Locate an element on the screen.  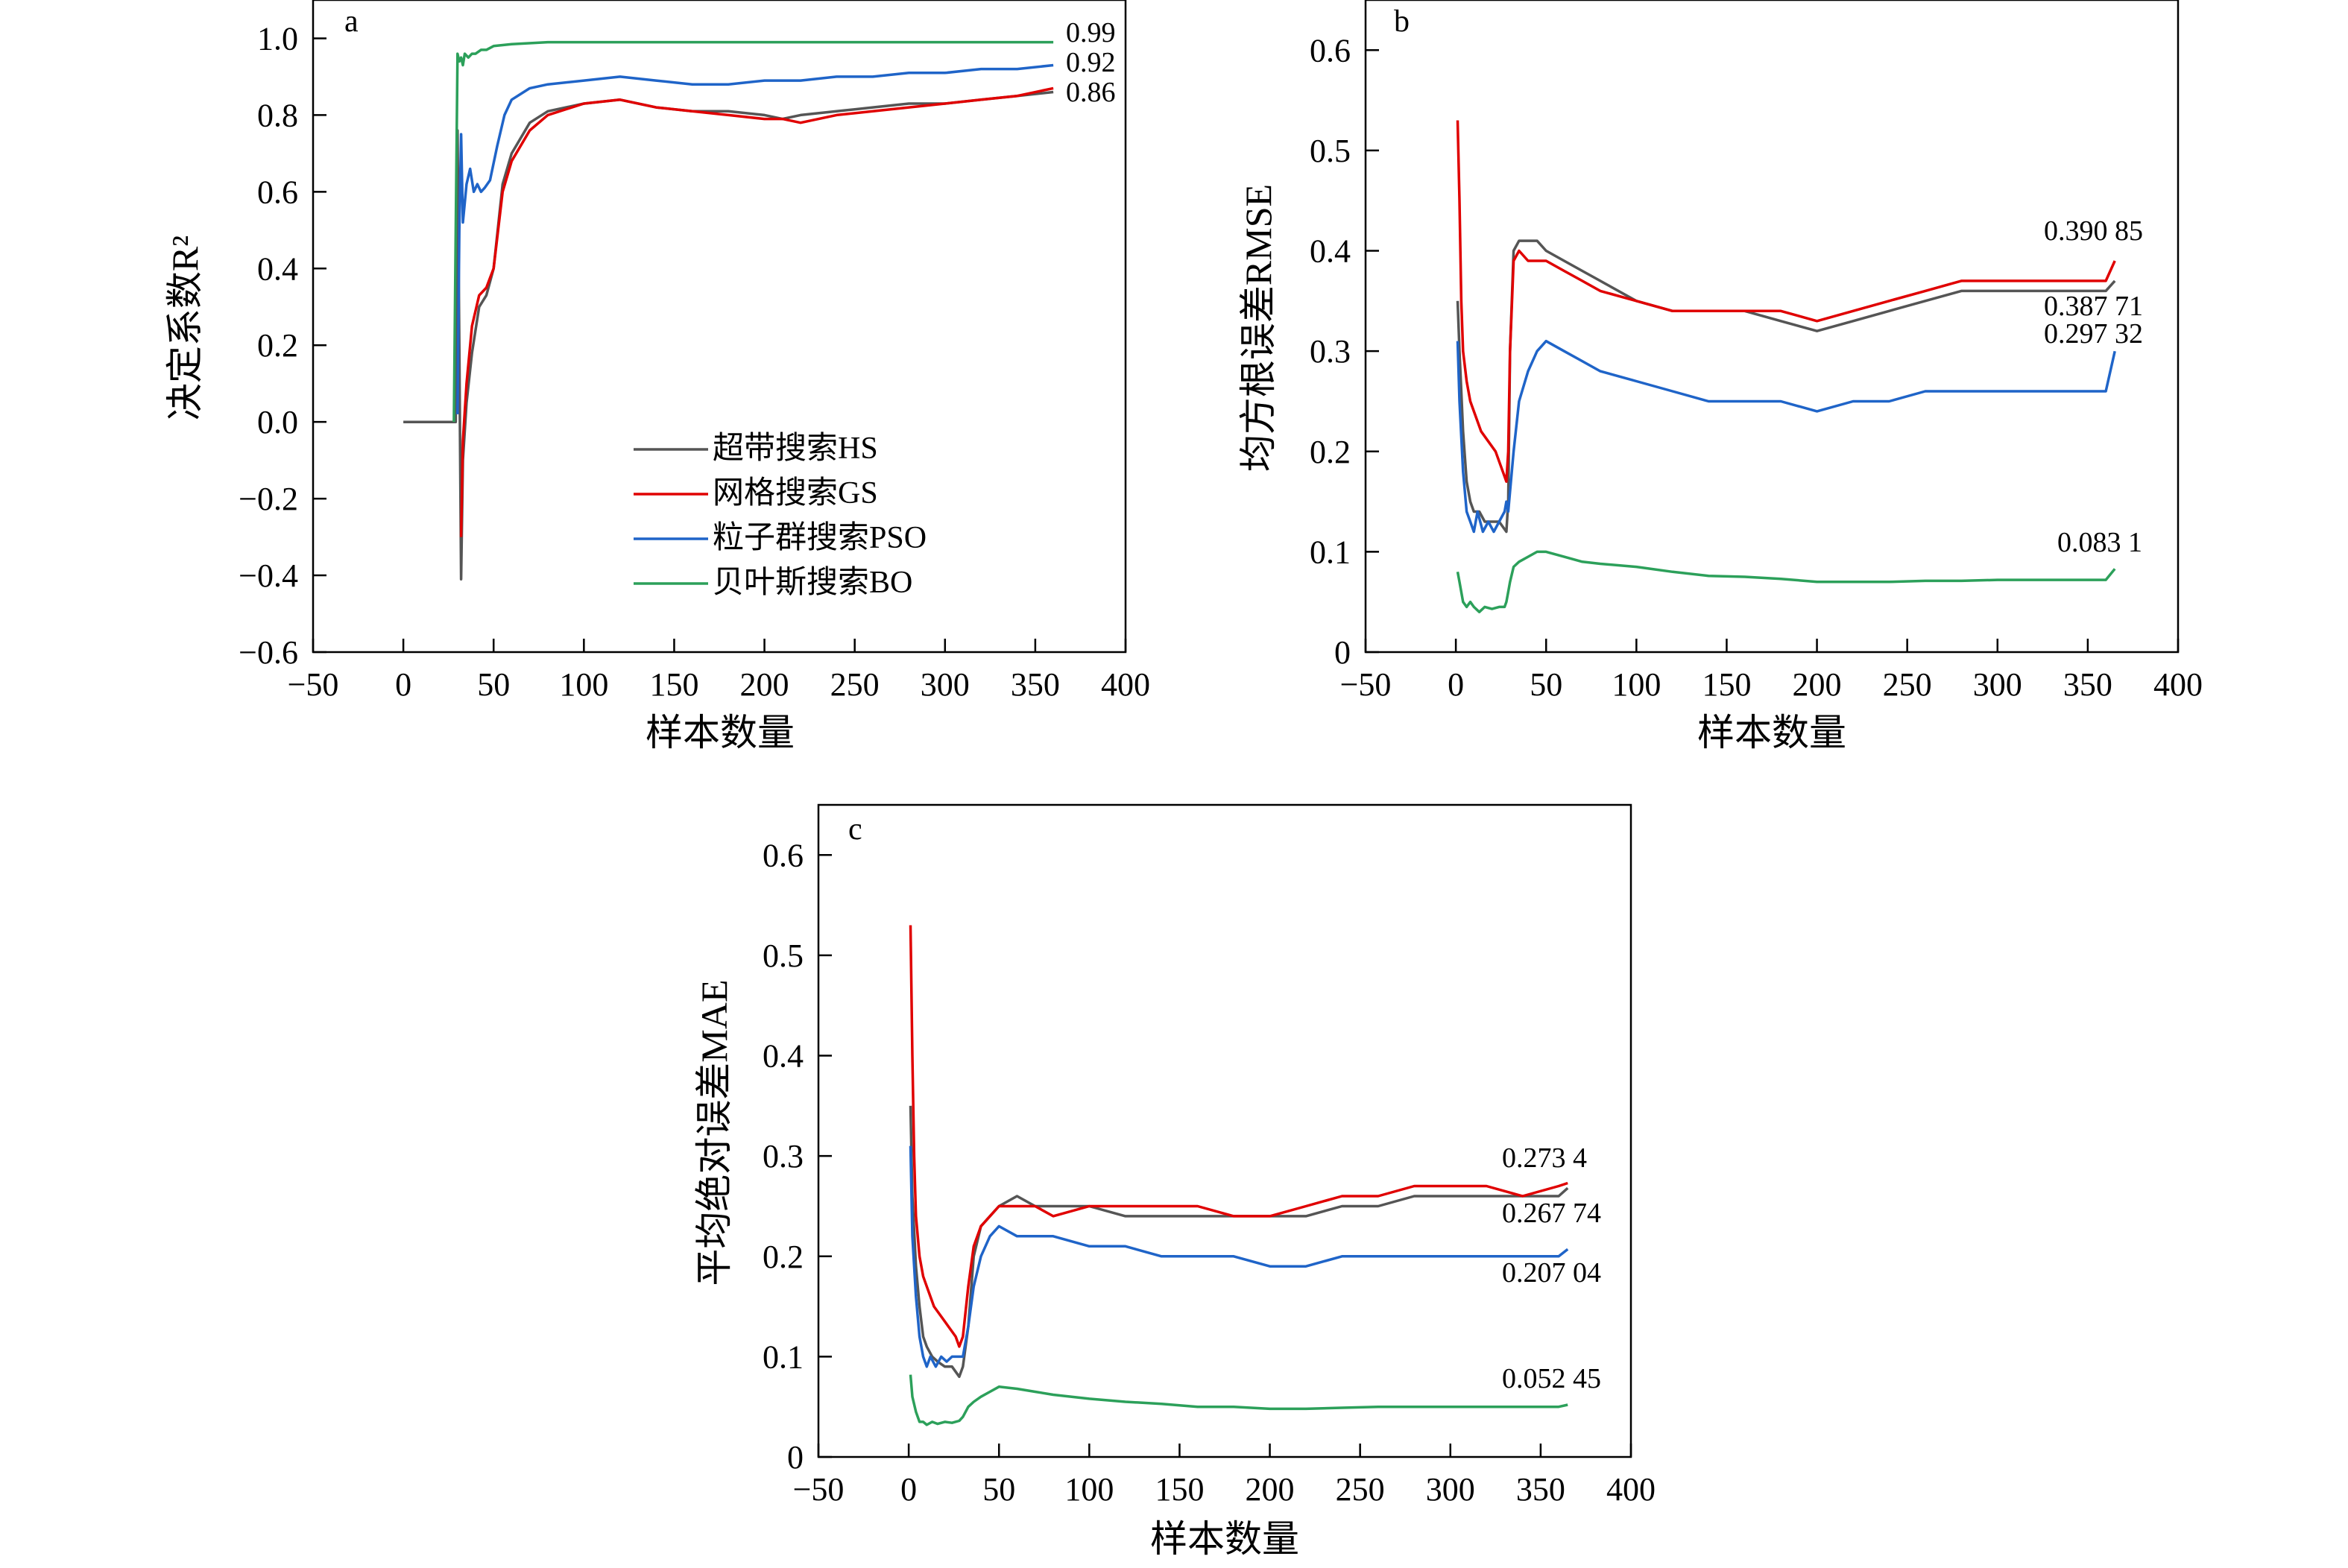
end-value-label: 0.86 is located at coordinates (1091, 92).